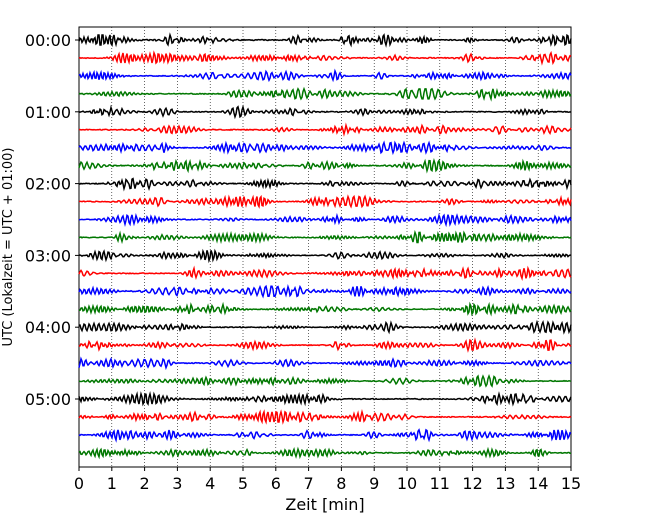 The image size is (650, 520). Describe the element at coordinates (48, 255) in the screenshot. I see `y-tick-label: 03:00` at that location.